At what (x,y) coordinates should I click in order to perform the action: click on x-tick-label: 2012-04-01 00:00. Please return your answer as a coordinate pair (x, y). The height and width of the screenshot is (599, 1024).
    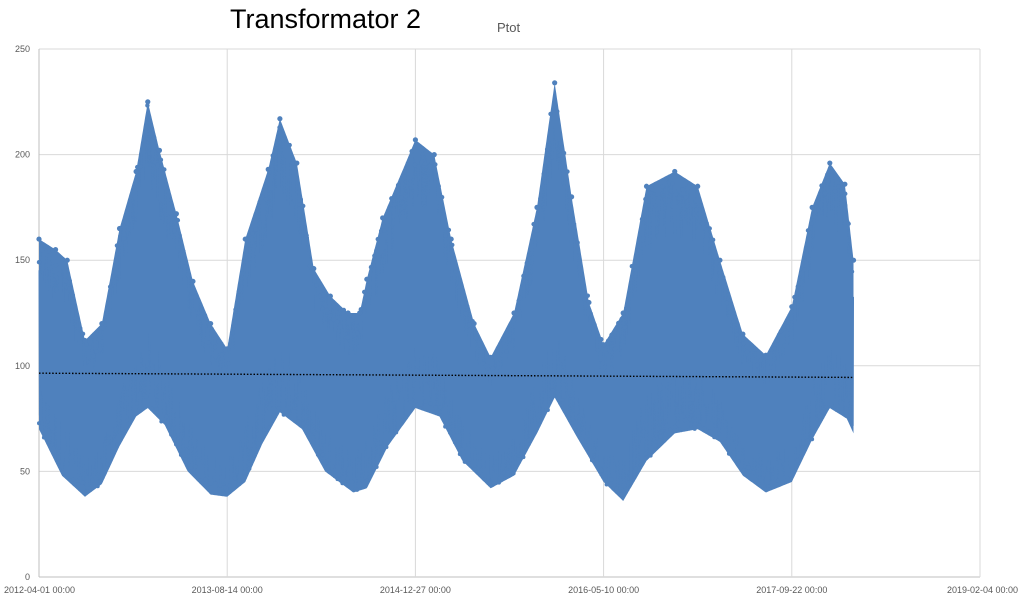
    Looking at the image, I should click on (39, 590).